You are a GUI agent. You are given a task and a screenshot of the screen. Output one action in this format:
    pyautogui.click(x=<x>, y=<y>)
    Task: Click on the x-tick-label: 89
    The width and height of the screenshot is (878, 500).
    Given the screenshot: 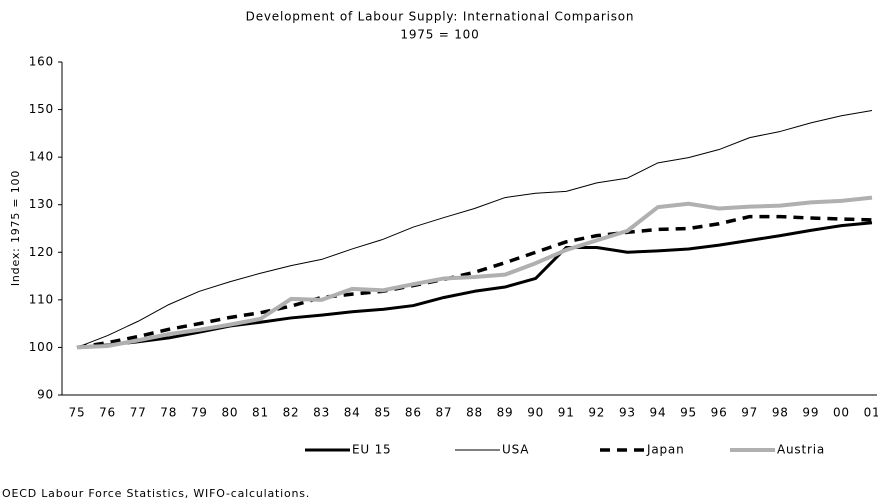 What is the action you would take?
    pyautogui.click(x=505, y=413)
    